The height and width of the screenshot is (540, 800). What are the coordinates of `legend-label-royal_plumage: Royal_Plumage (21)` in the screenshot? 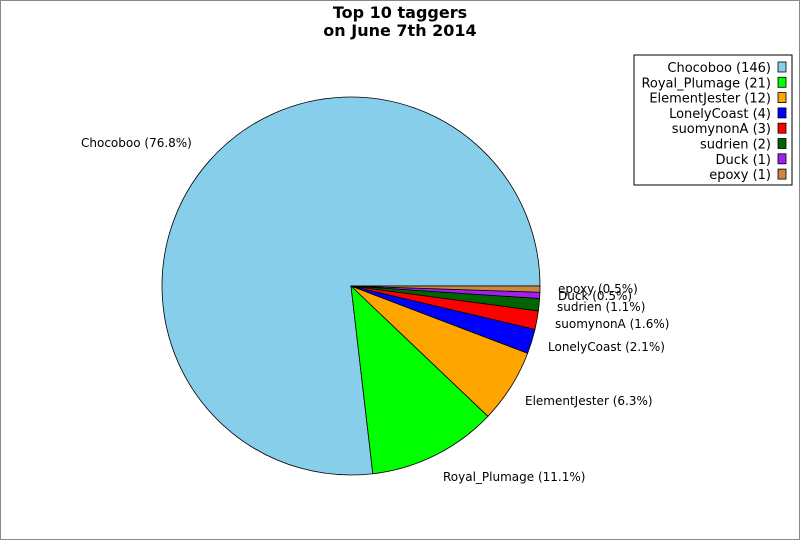 It's located at (706, 83).